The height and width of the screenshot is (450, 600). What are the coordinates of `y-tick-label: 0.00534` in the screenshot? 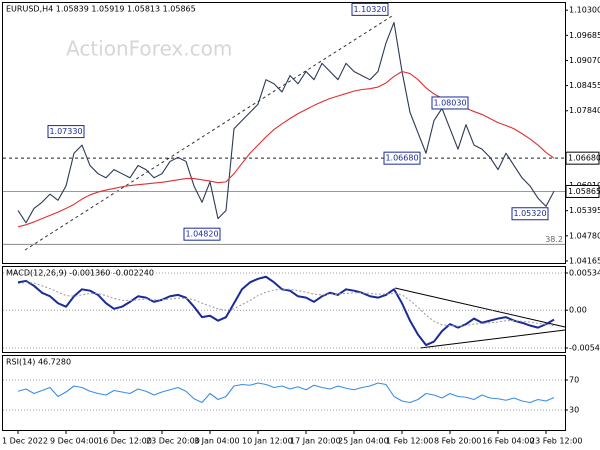 It's located at (584, 272).